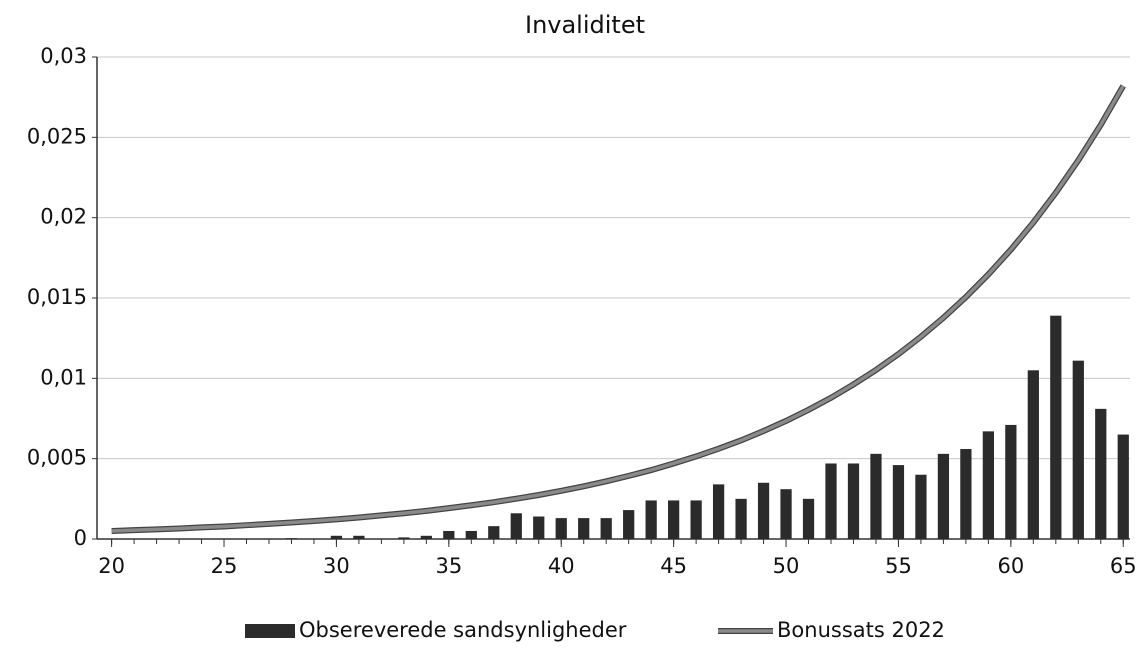 This screenshot has width=1137, height=665. What do you see at coordinates (673, 566) in the screenshot?
I see `x-tick-label: 45` at bounding box center [673, 566].